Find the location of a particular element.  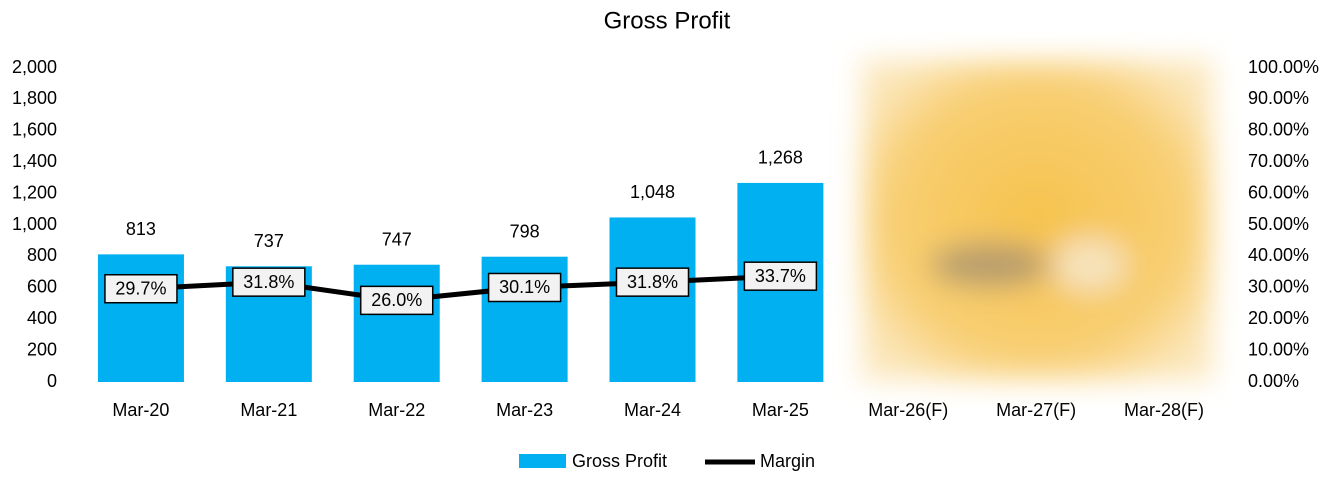

data-label: 1,268 is located at coordinates (780, 158).